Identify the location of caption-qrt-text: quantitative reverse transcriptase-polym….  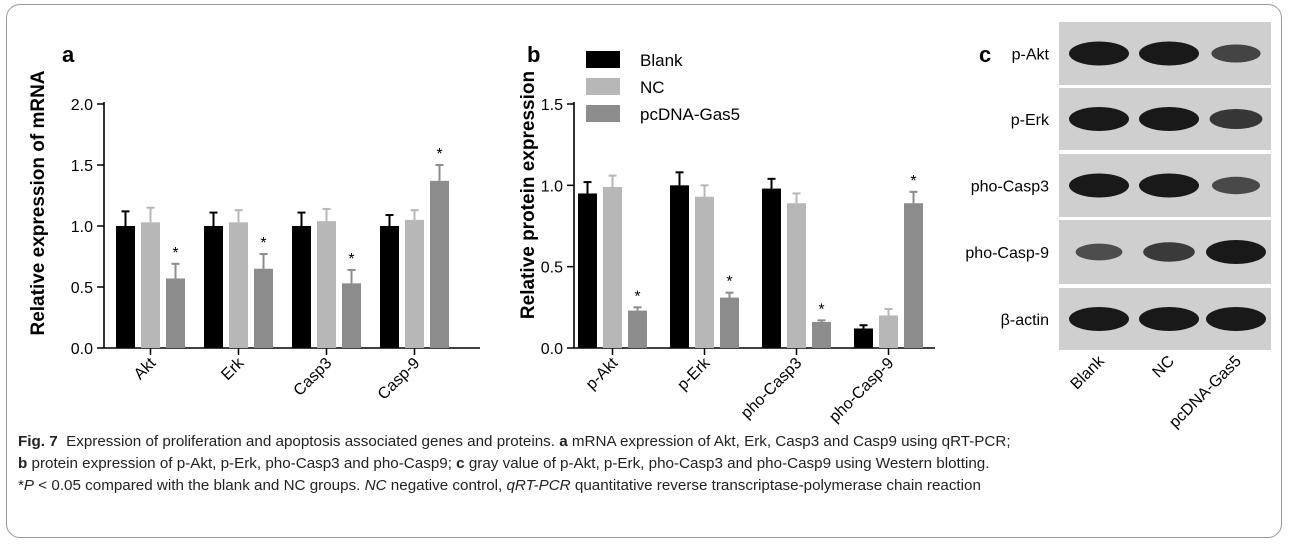
(777, 485).